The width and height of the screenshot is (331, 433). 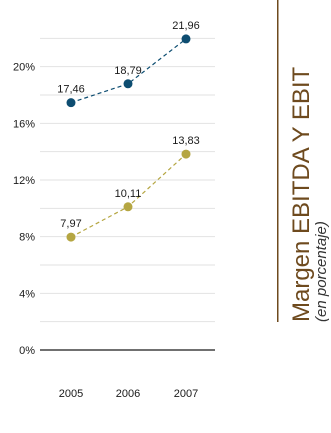 What do you see at coordinates (128, 194) in the screenshot?
I see `data-label: 10,11` at bounding box center [128, 194].